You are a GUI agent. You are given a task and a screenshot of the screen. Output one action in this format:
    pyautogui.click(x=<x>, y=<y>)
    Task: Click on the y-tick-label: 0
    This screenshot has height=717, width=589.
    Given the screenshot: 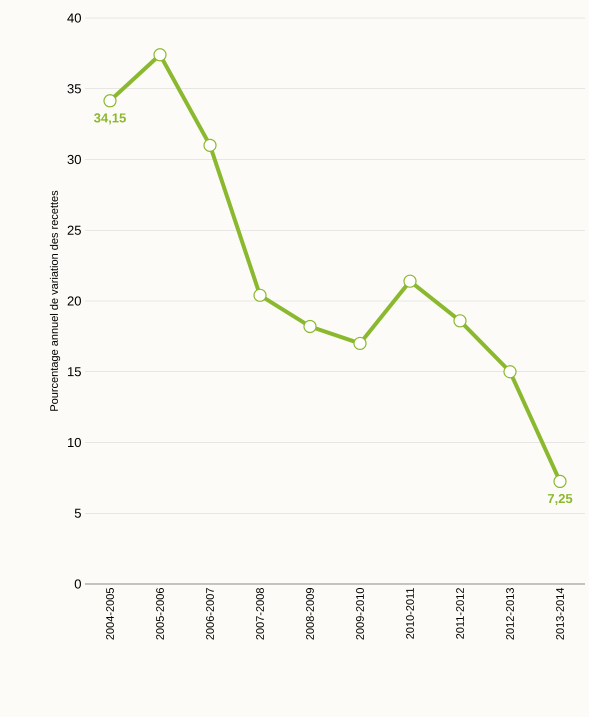 What is the action you would take?
    pyautogui.click(x=77, y=584)
    